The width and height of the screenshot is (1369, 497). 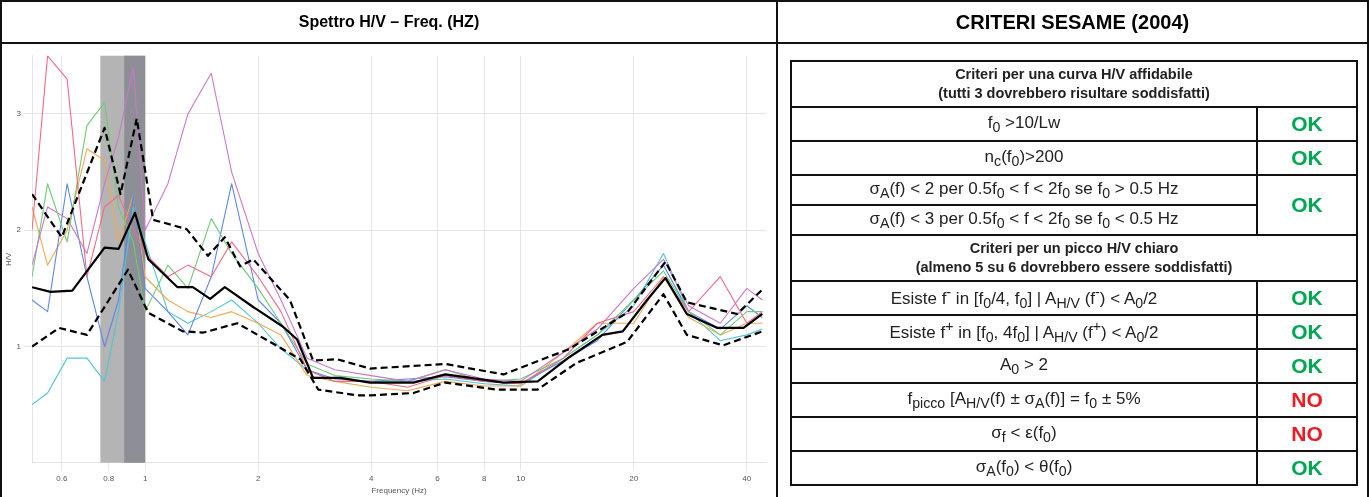 I want to click on y-tick-label: 3, so click(x=19, y=114).